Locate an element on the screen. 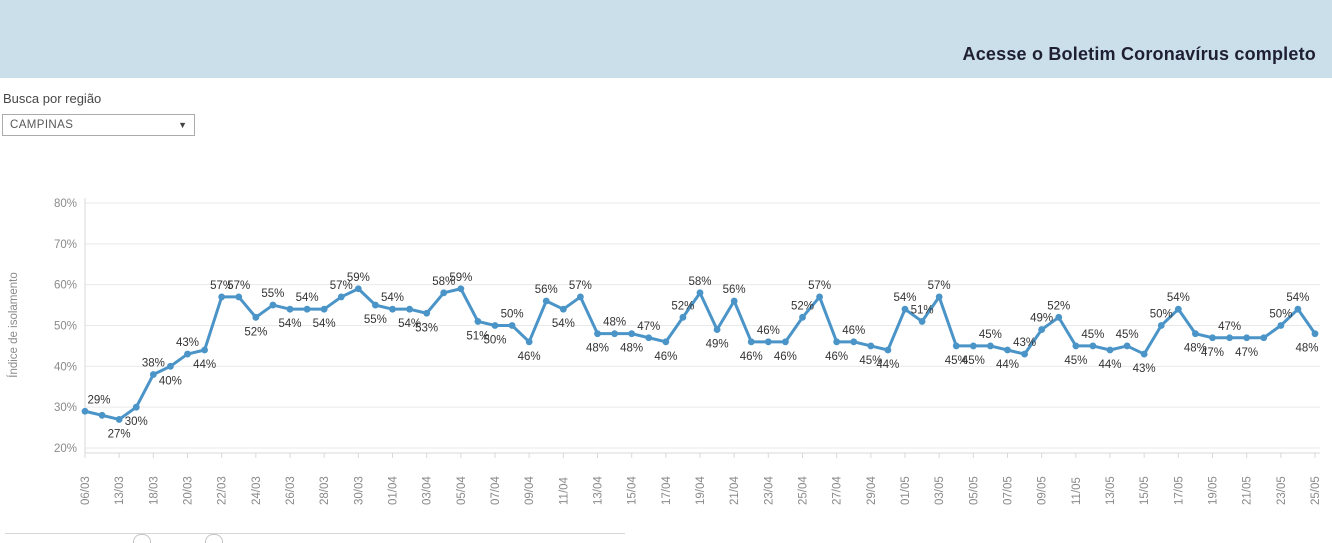 The height and width of the screenshot is (543, 1332). data-point-label: 38% is located at coordinates (153, 364).